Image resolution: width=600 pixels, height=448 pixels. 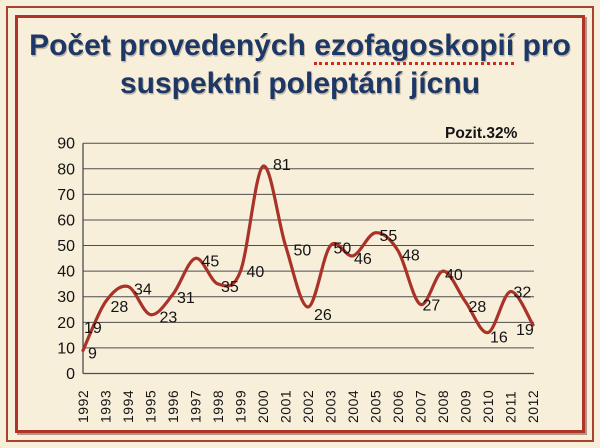 What do you see at coordinates (525, 330) in the screenshot?
I see `data-point-label: 19` at bounding box center [525, 330].